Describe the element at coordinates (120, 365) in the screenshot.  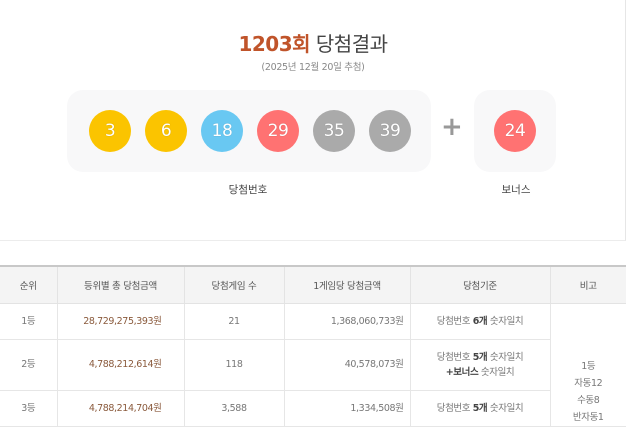
I see `total-prize-cell: 4,788,212,614원` at that location.